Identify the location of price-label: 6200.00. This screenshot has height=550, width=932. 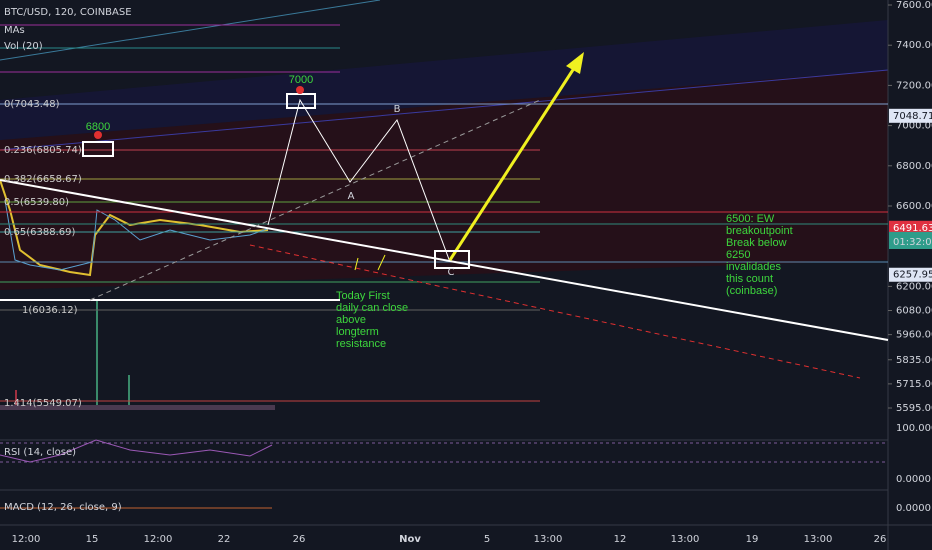
(914, 286).